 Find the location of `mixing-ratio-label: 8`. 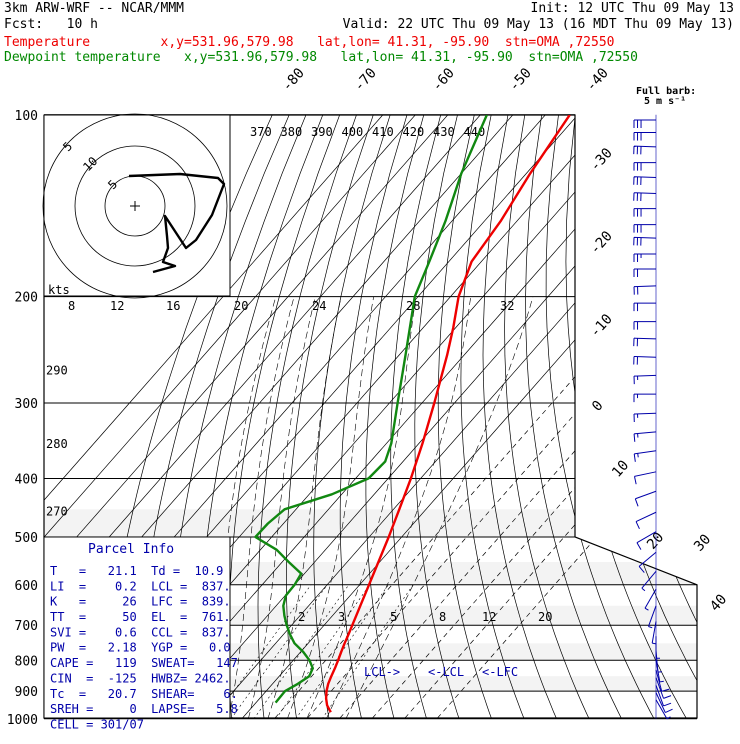

mixing-ratio-label: 8 is located at coordinates (442, 617).